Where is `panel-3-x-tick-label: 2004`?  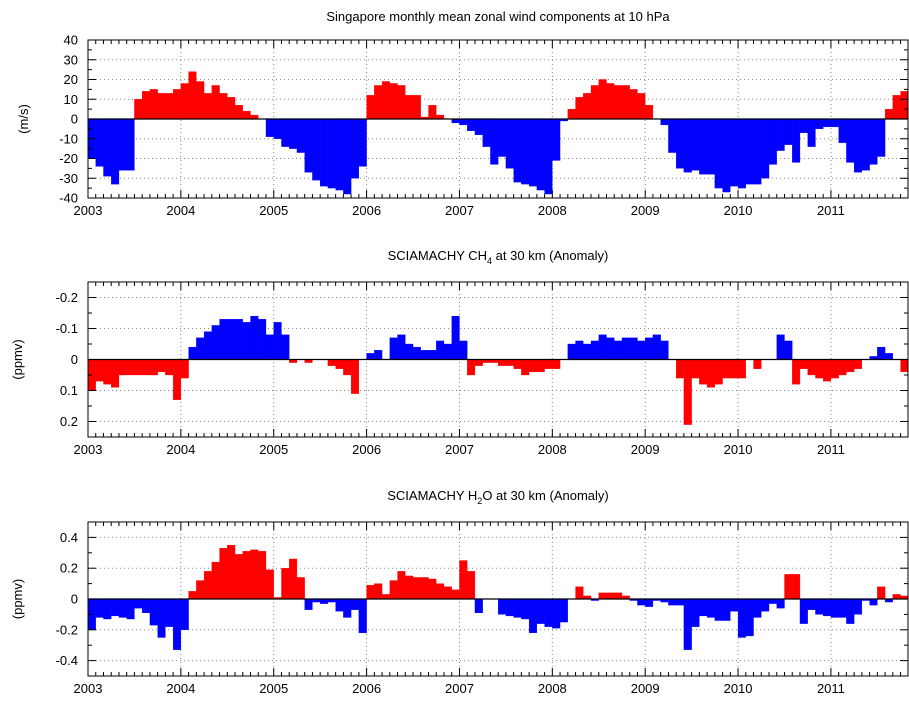
panel-3-x-tick-label: 2004 is located at coordinates (180, 688).